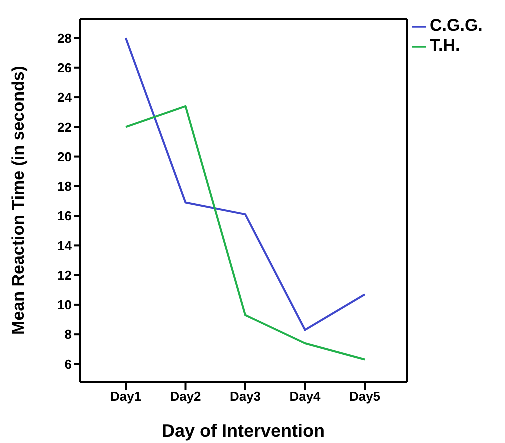  I want to click on legend-label: T.H., so click(445, 45).